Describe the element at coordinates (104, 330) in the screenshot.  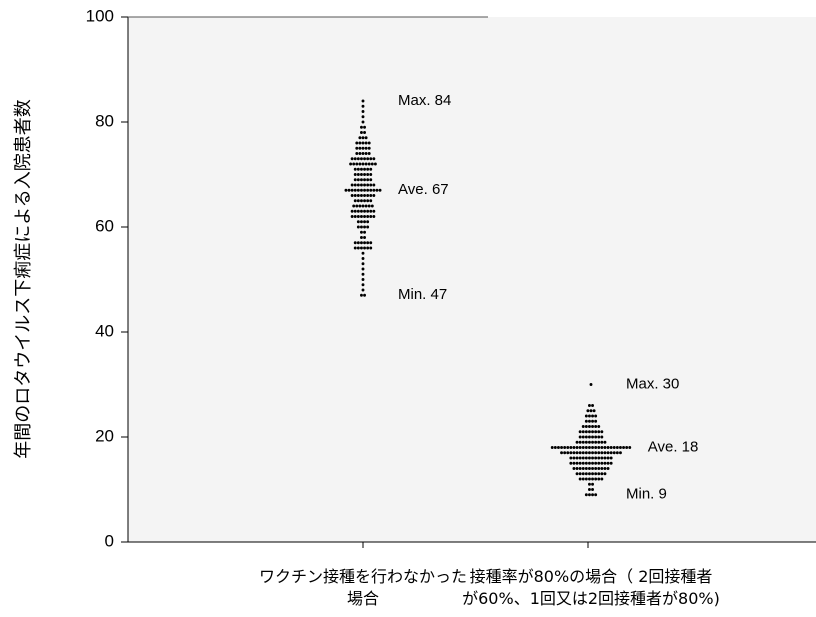
I see `y-tick-label: 40` at that location.